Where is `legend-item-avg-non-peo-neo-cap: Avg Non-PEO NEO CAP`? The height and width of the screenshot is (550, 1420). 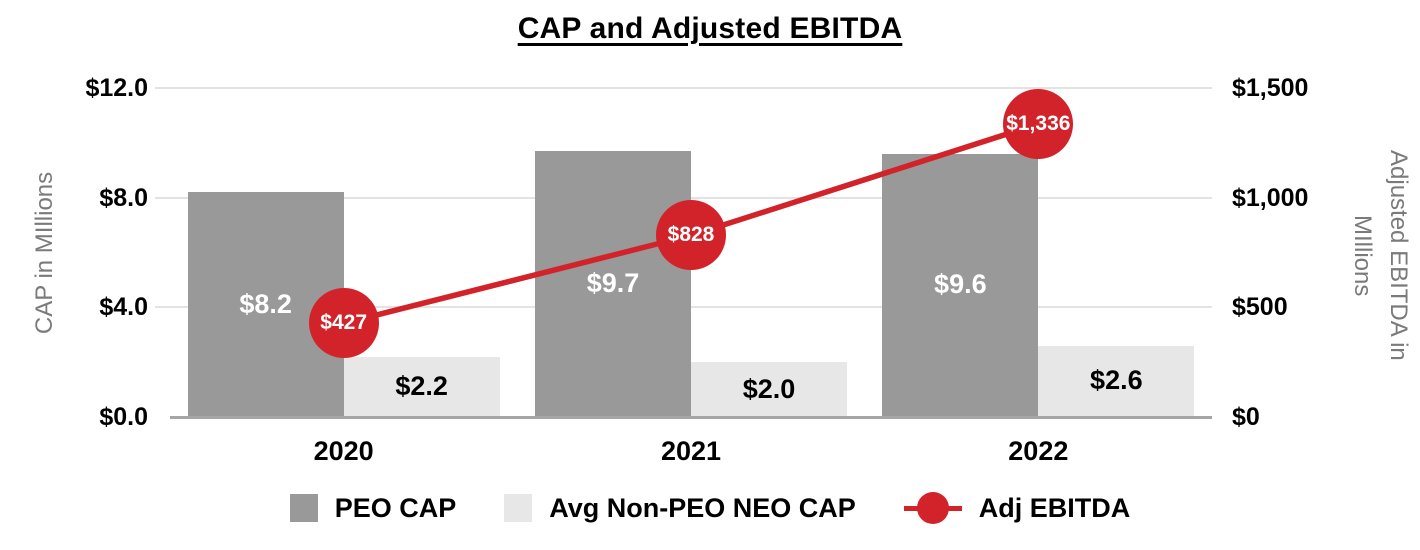
legend-item-avg-non-peo-neo-cap: Avg Non-PEO NEO CAP is located at coordinates (680, 508).